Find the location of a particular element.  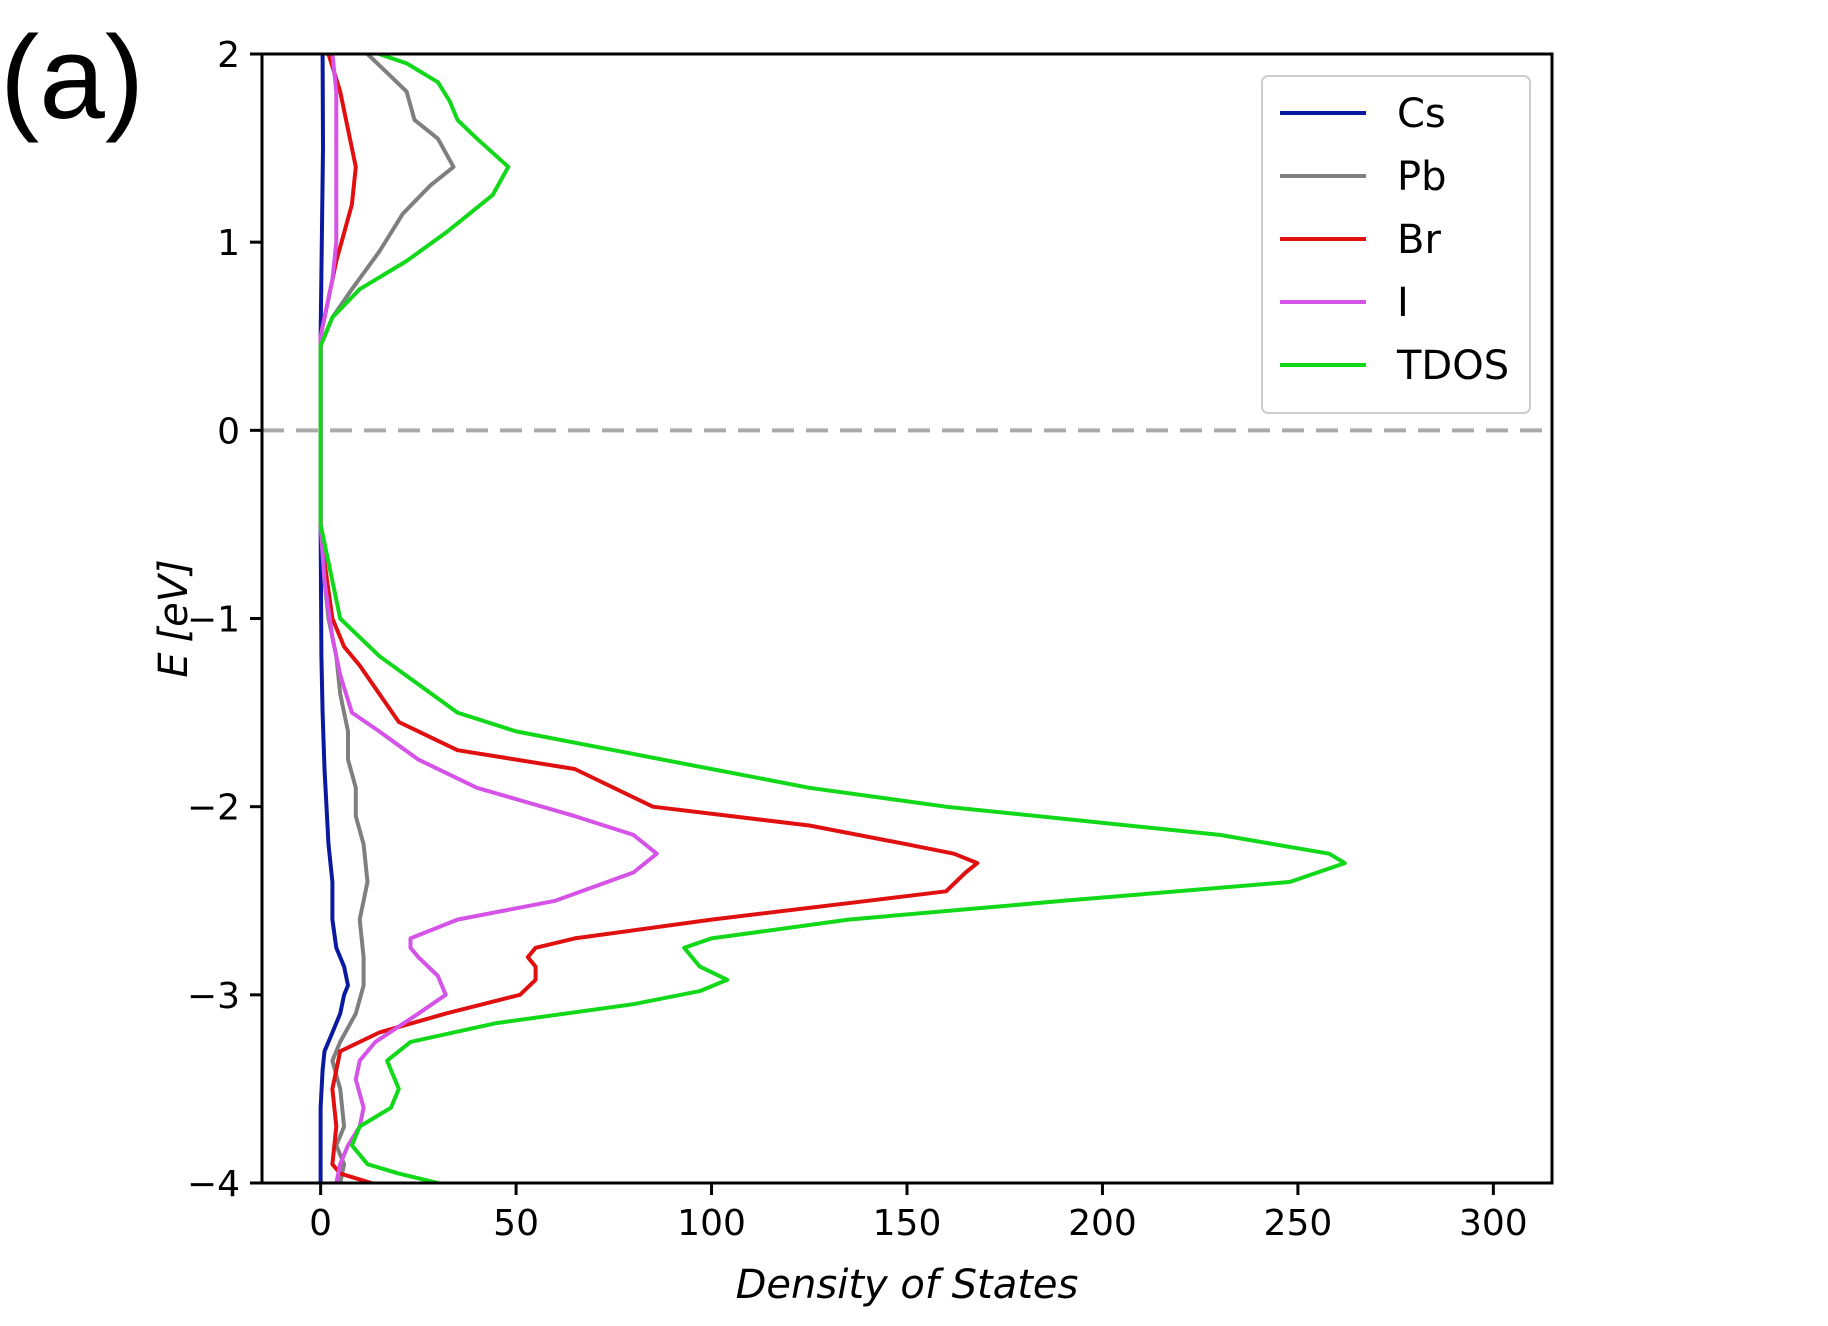

legend-label-br: Br is located at coordinates (1419, 240).